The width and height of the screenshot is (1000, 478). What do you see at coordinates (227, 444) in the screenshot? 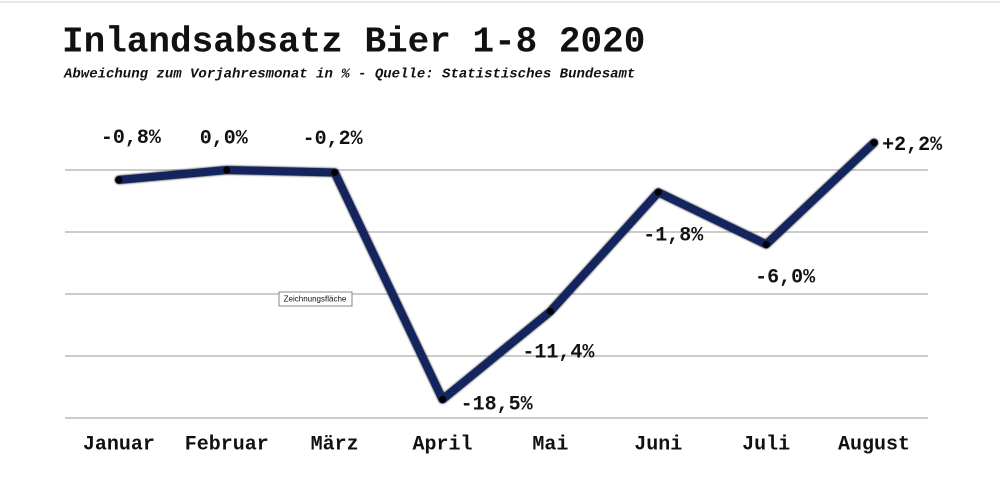
I see `x-tick-label: Februar` at bounding box center [227, 444].